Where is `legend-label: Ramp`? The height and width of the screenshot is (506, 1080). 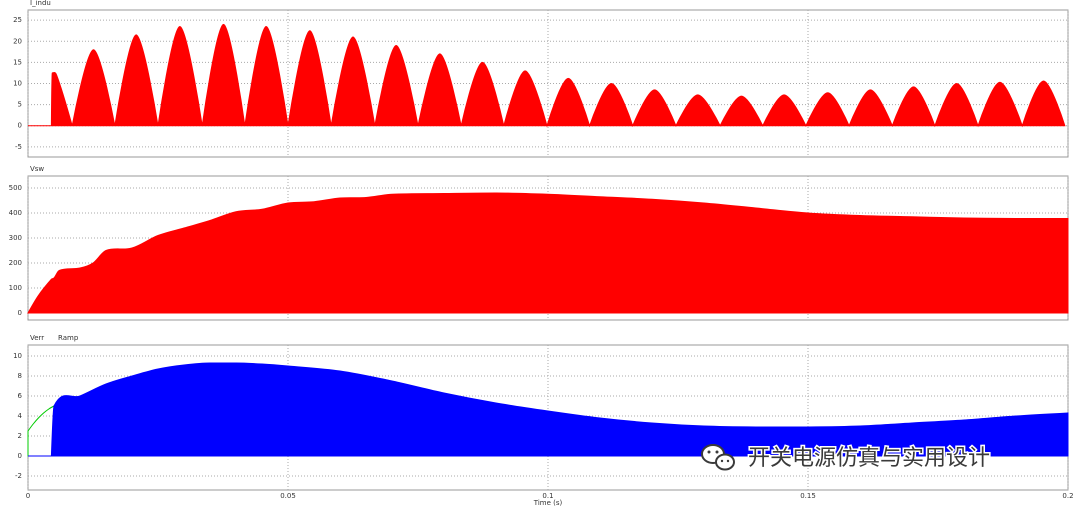
legend-label: Ramp is located at coordinates (68, 338).